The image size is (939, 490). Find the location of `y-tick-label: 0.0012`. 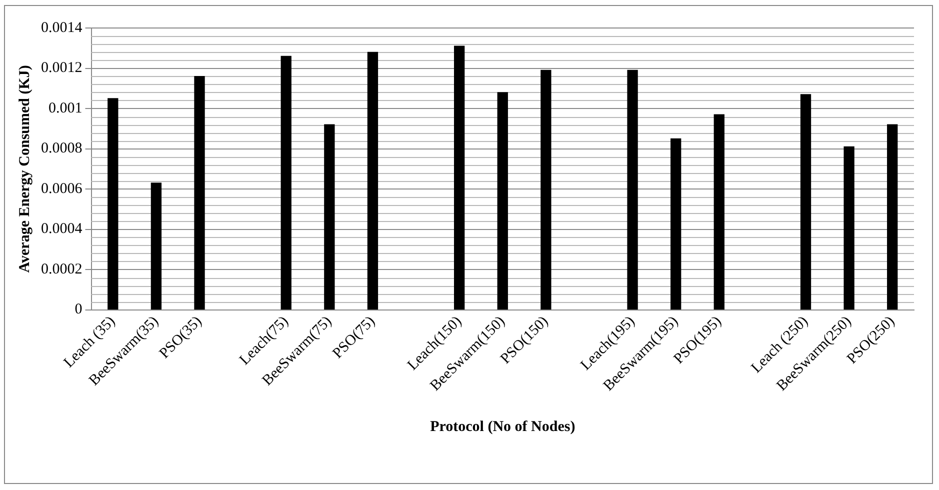

y-tick-label: 0.0012 is located at coordinates (61, 68).